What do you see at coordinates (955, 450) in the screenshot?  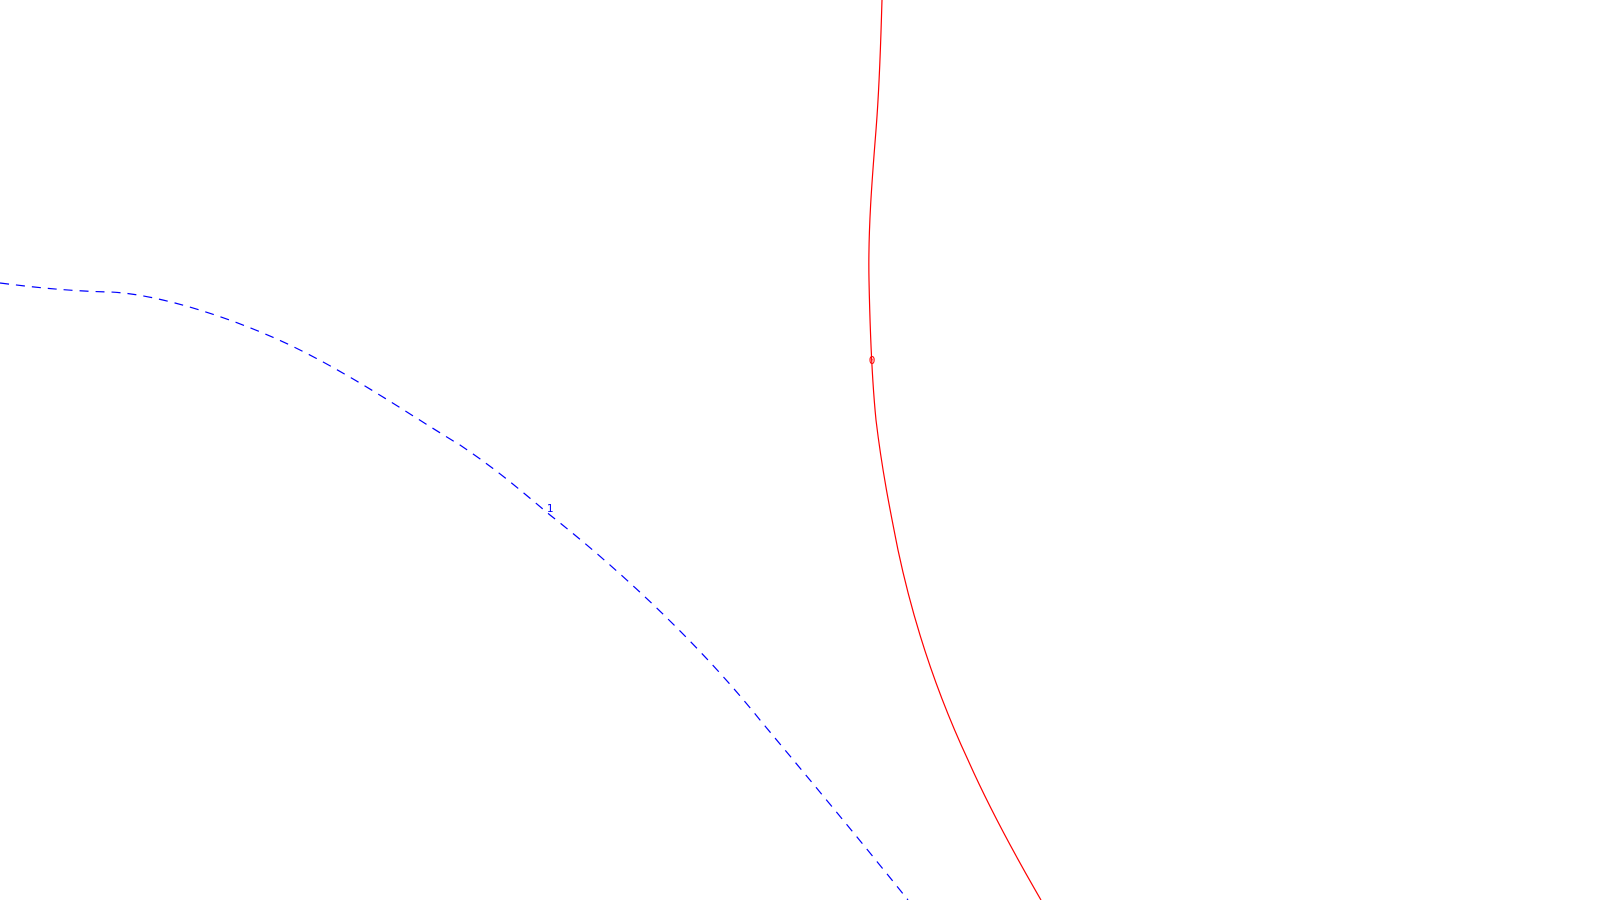 I see `curve-0-line` at bounding box center [955, 450].